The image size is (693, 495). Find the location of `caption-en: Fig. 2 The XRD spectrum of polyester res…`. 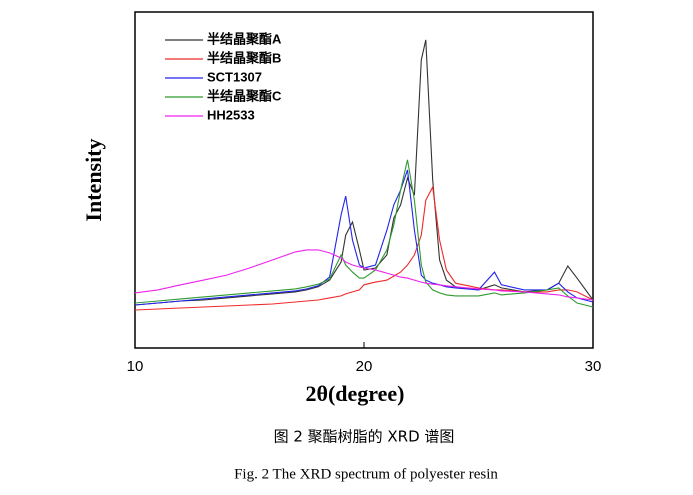

caption-en: Fig. 2 The XRD spectrum of polyester res… is located at coordinates (366, 474).